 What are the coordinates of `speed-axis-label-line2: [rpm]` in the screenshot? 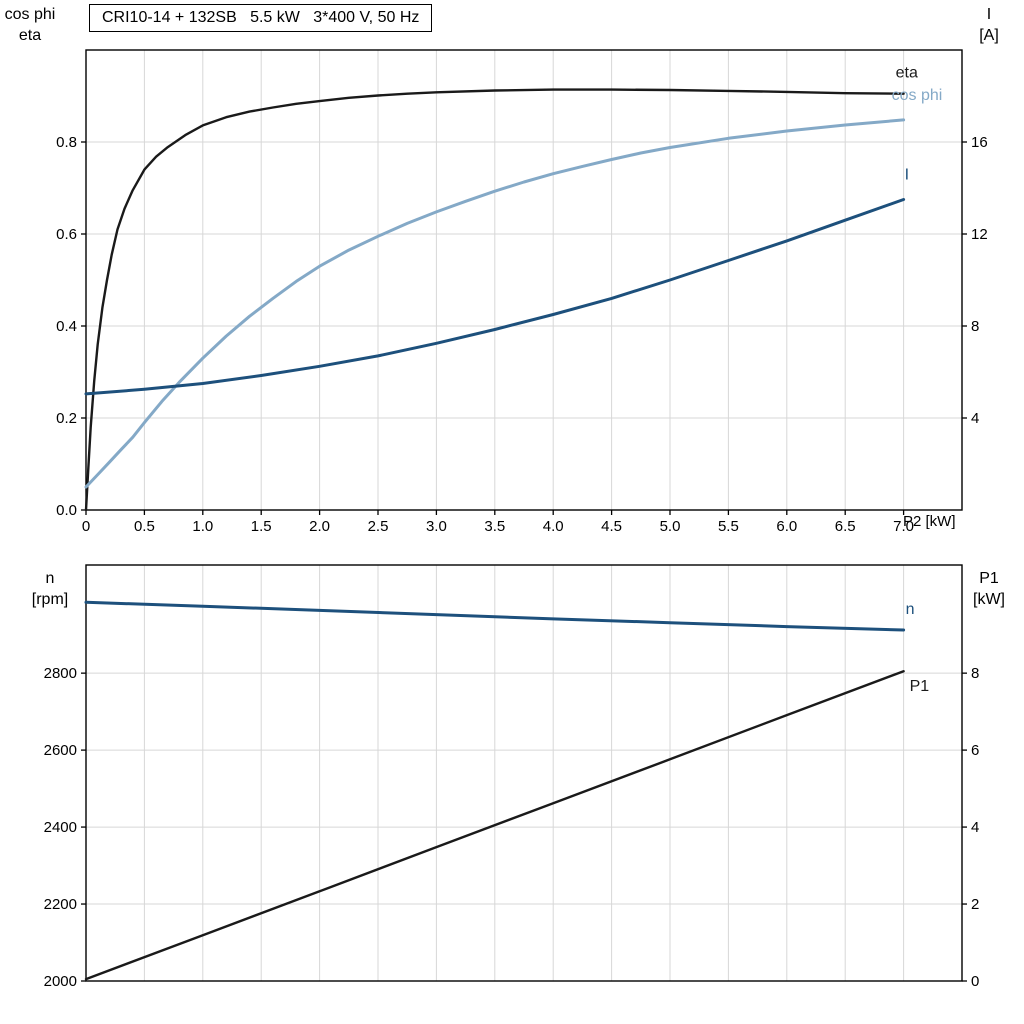 It's located at (50, 599).